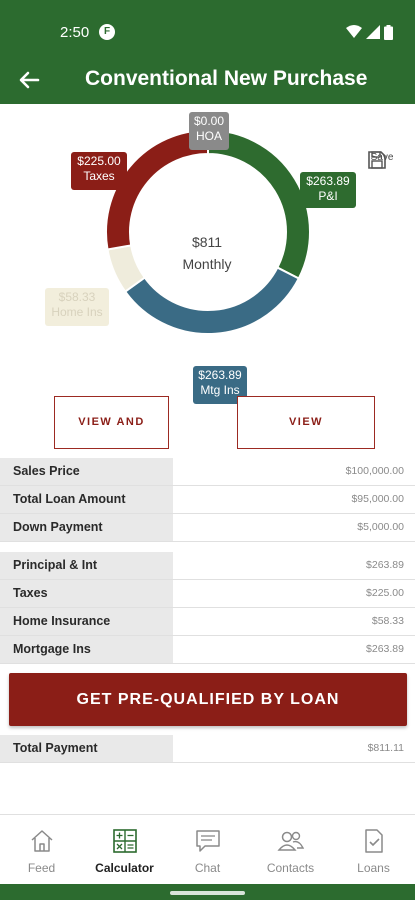 This screenshot has height=900, width=415. I want to click on nav-label-contacts: Contacts, so click(290, 868).